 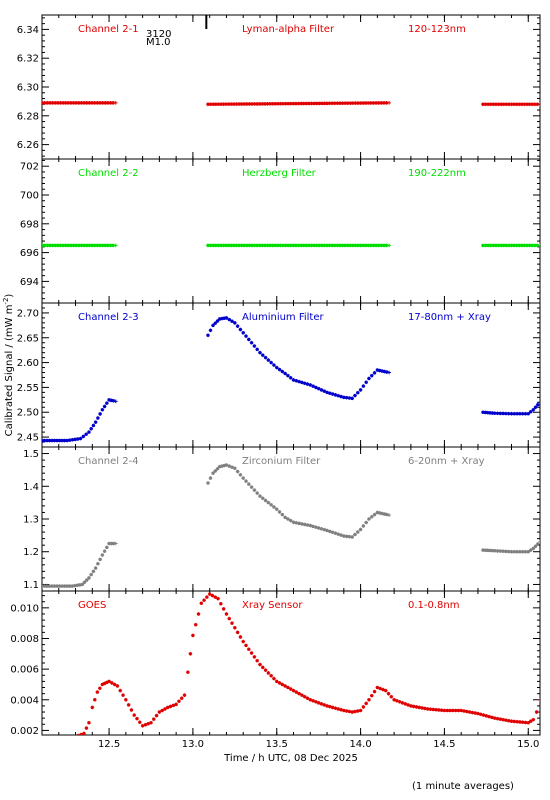 I want to click on y-tick-label: 1.2, so click(x=31, y=552).